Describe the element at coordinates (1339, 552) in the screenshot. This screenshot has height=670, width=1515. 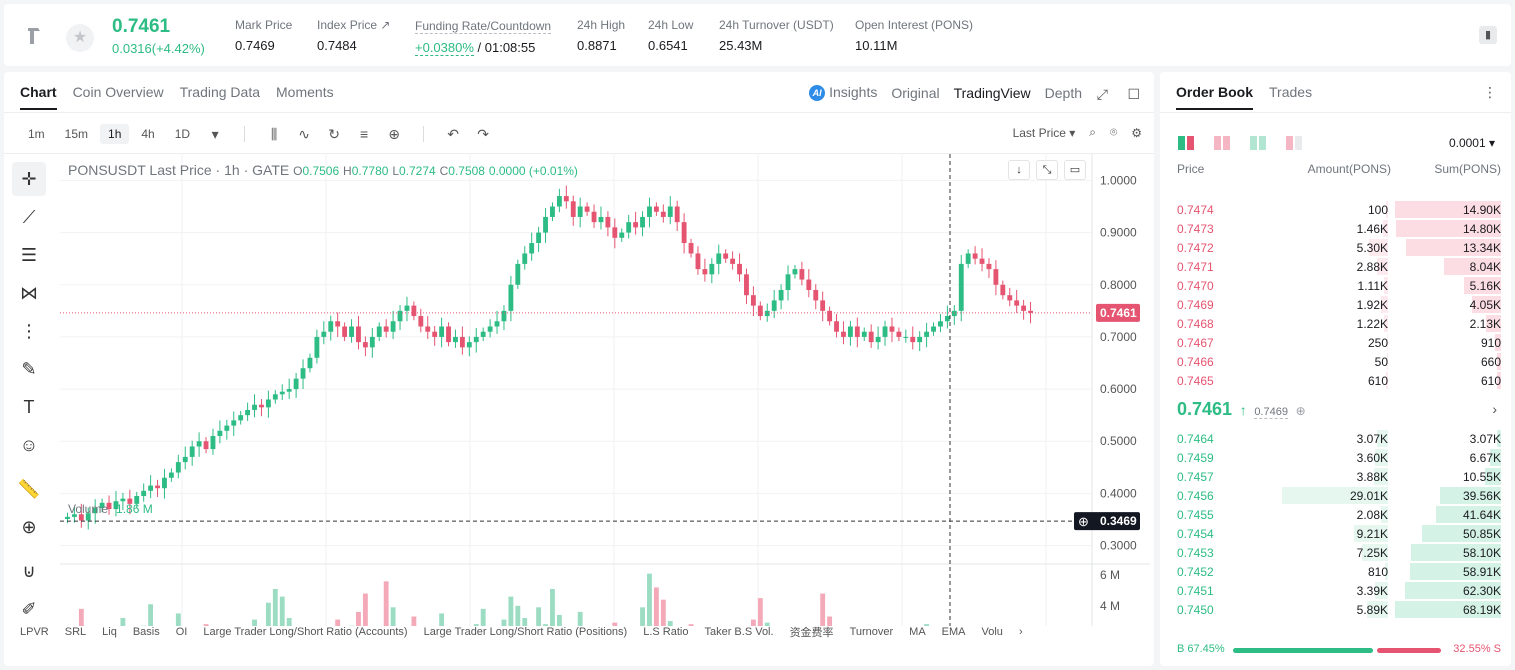
I see `bid-row: 0.7453 7.25K 58.10K` at that location.